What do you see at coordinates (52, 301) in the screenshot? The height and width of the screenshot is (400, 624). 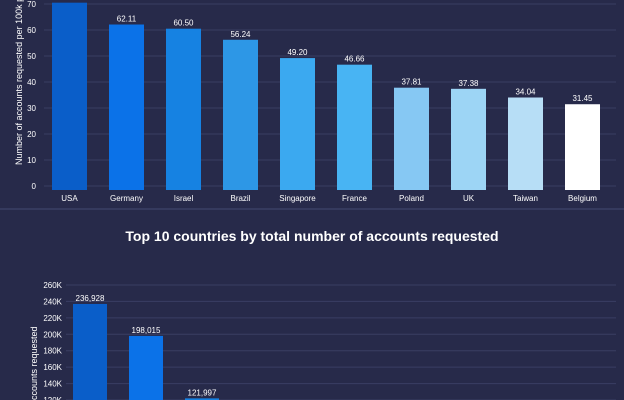 I see `bottom-y-tick-label: 240K` at bounding box center [52, 301].